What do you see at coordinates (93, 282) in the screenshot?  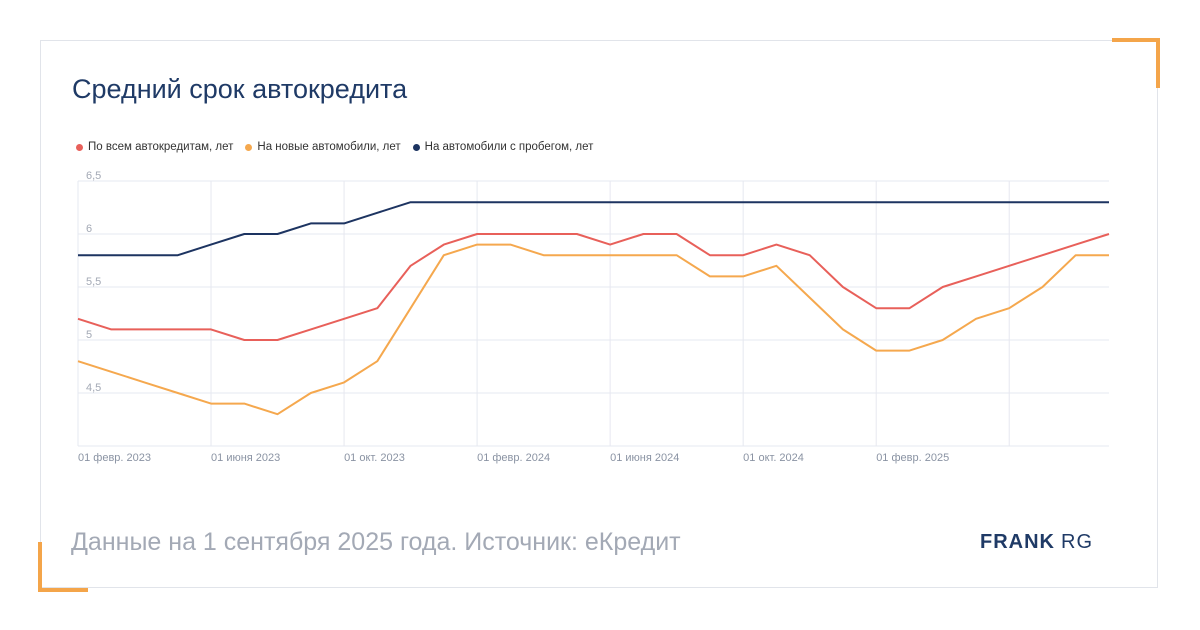 I see `y-tick-label: 5,5` at bounding box center [93, 282].